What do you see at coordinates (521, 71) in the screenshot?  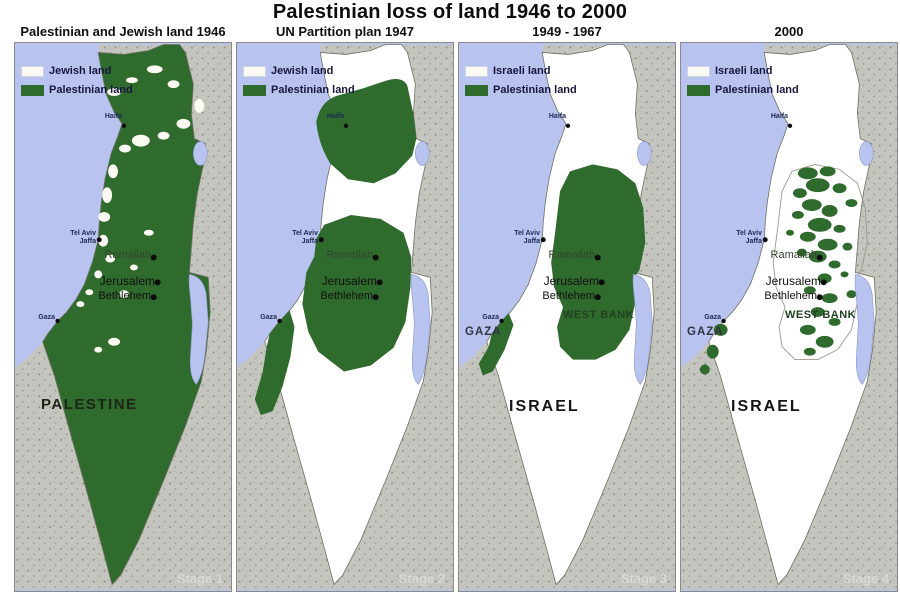 I see `legend-row: Israeli land` at bounding box center [521, 71].